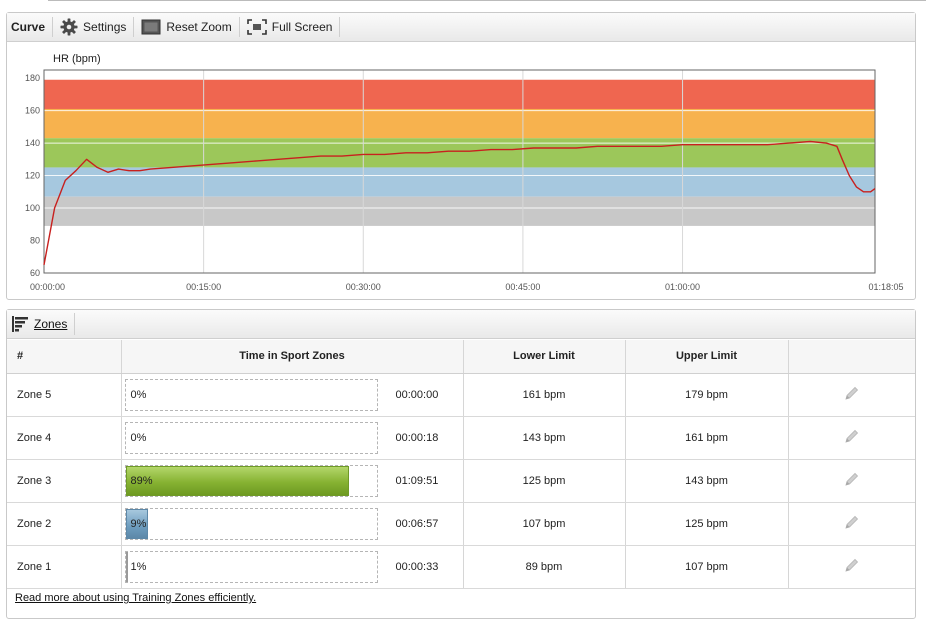 The height and width of the screenshot is (619, 930). What do you see at coordinates (251, 523) in the screenshot?
I see `zone-time-bar: 9%` at bounding box center [251, 523].